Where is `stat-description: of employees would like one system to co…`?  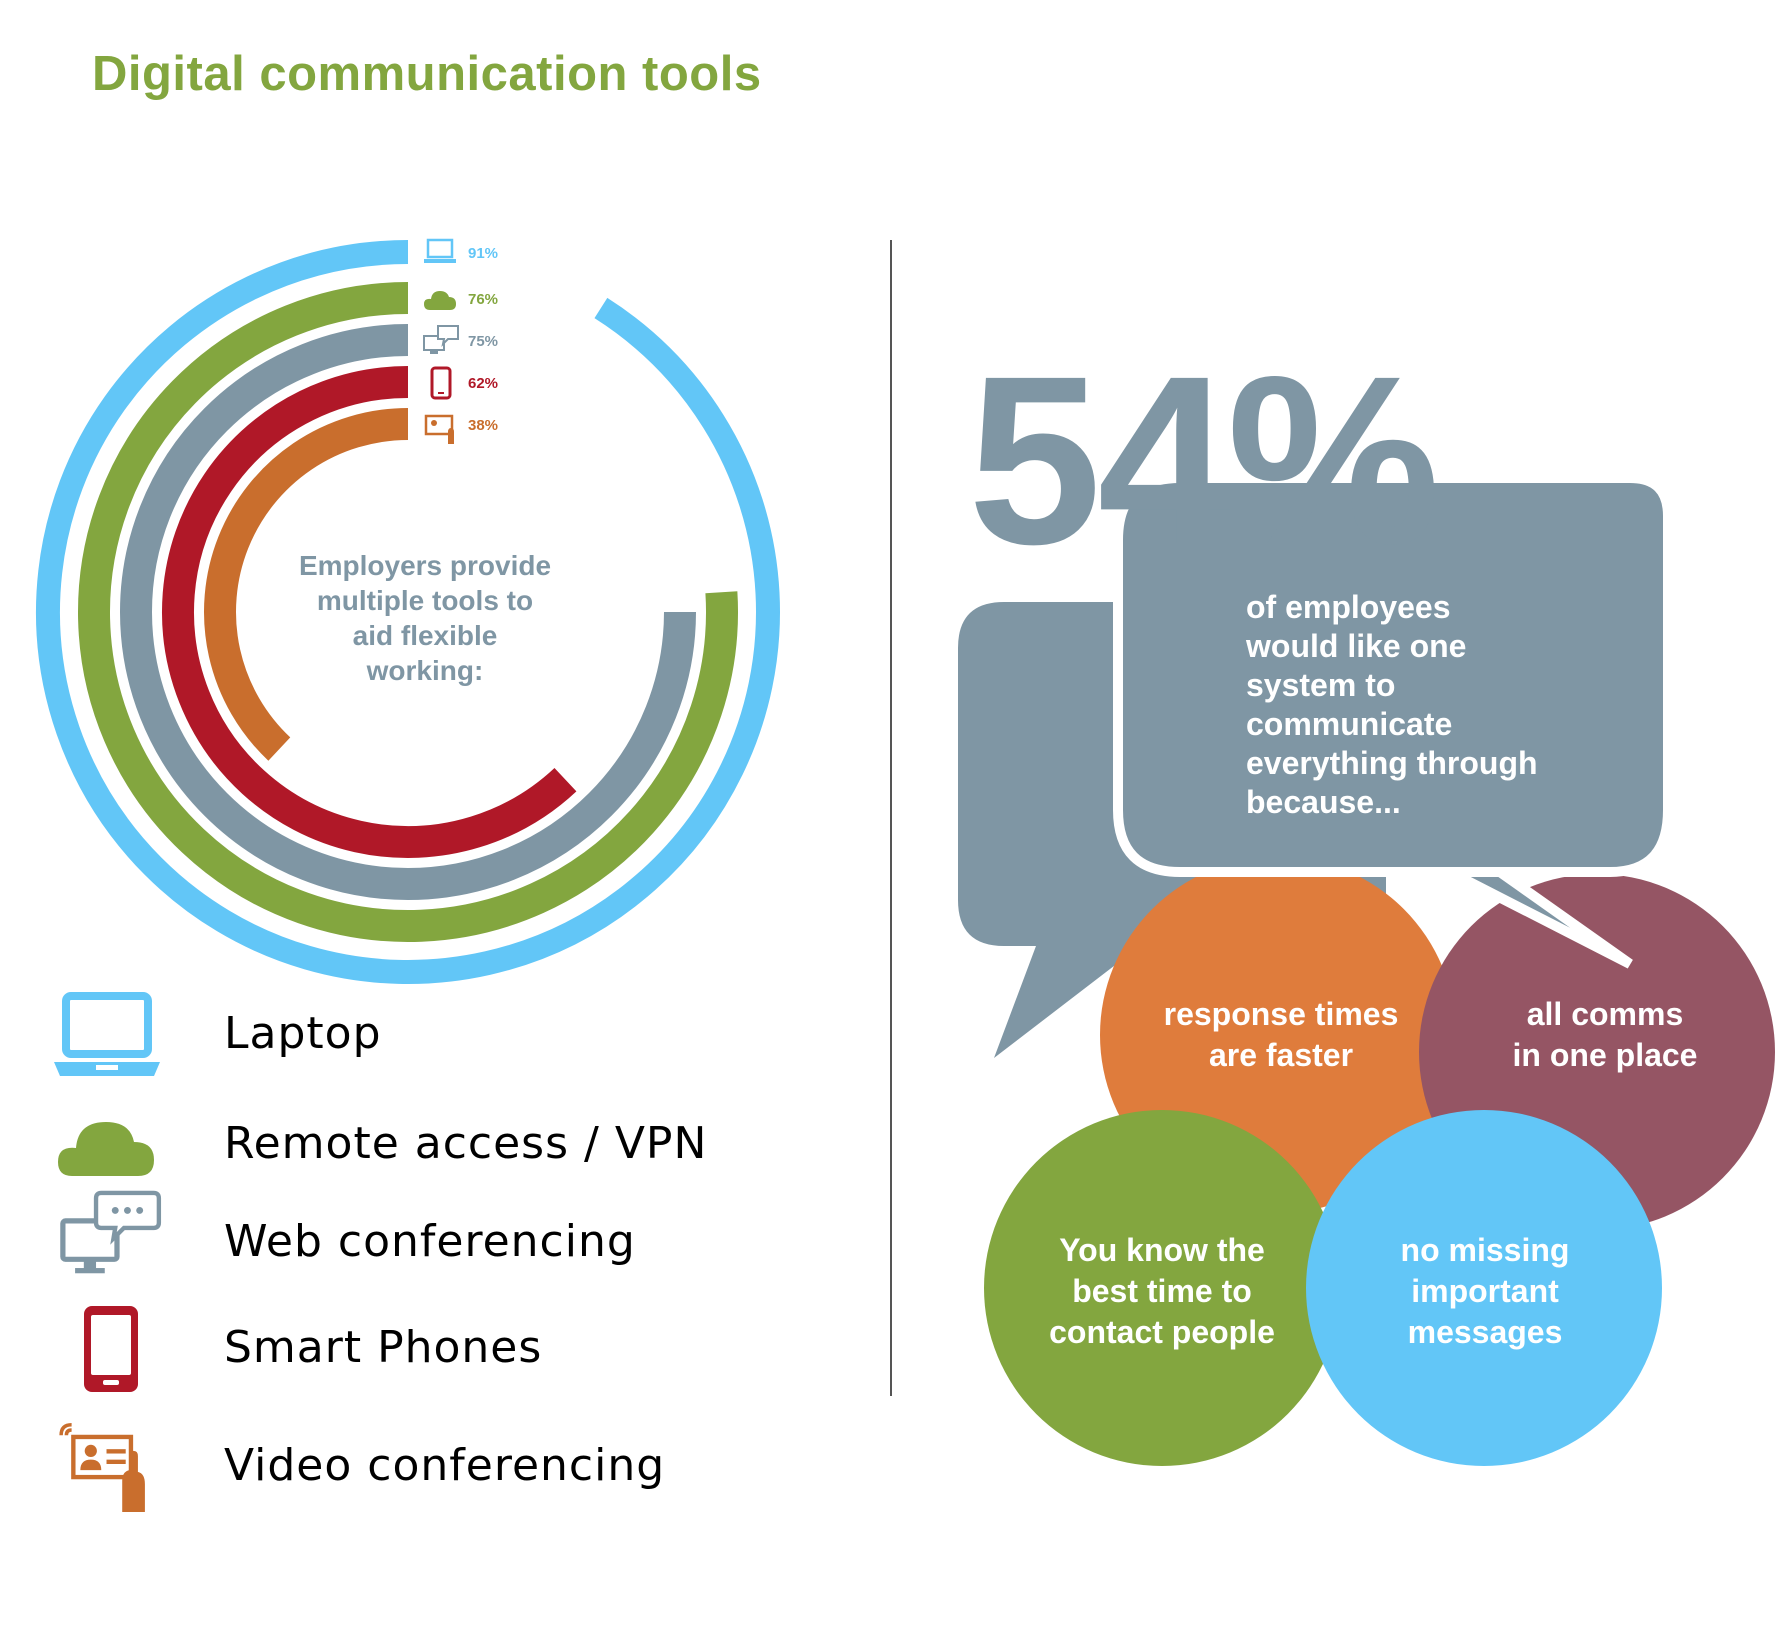
stat-description: of employees would like one system to co… is located at coordinates (1392, 704).